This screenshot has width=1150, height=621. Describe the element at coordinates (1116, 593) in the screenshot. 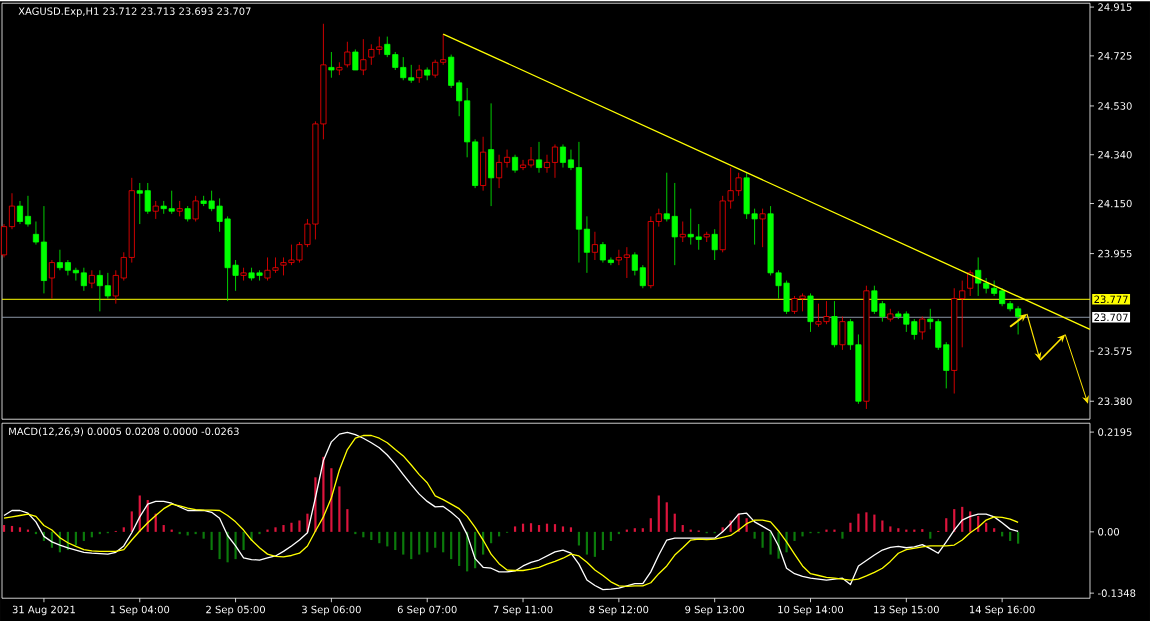

I see `y-tick-label: -0.1348` at that location.